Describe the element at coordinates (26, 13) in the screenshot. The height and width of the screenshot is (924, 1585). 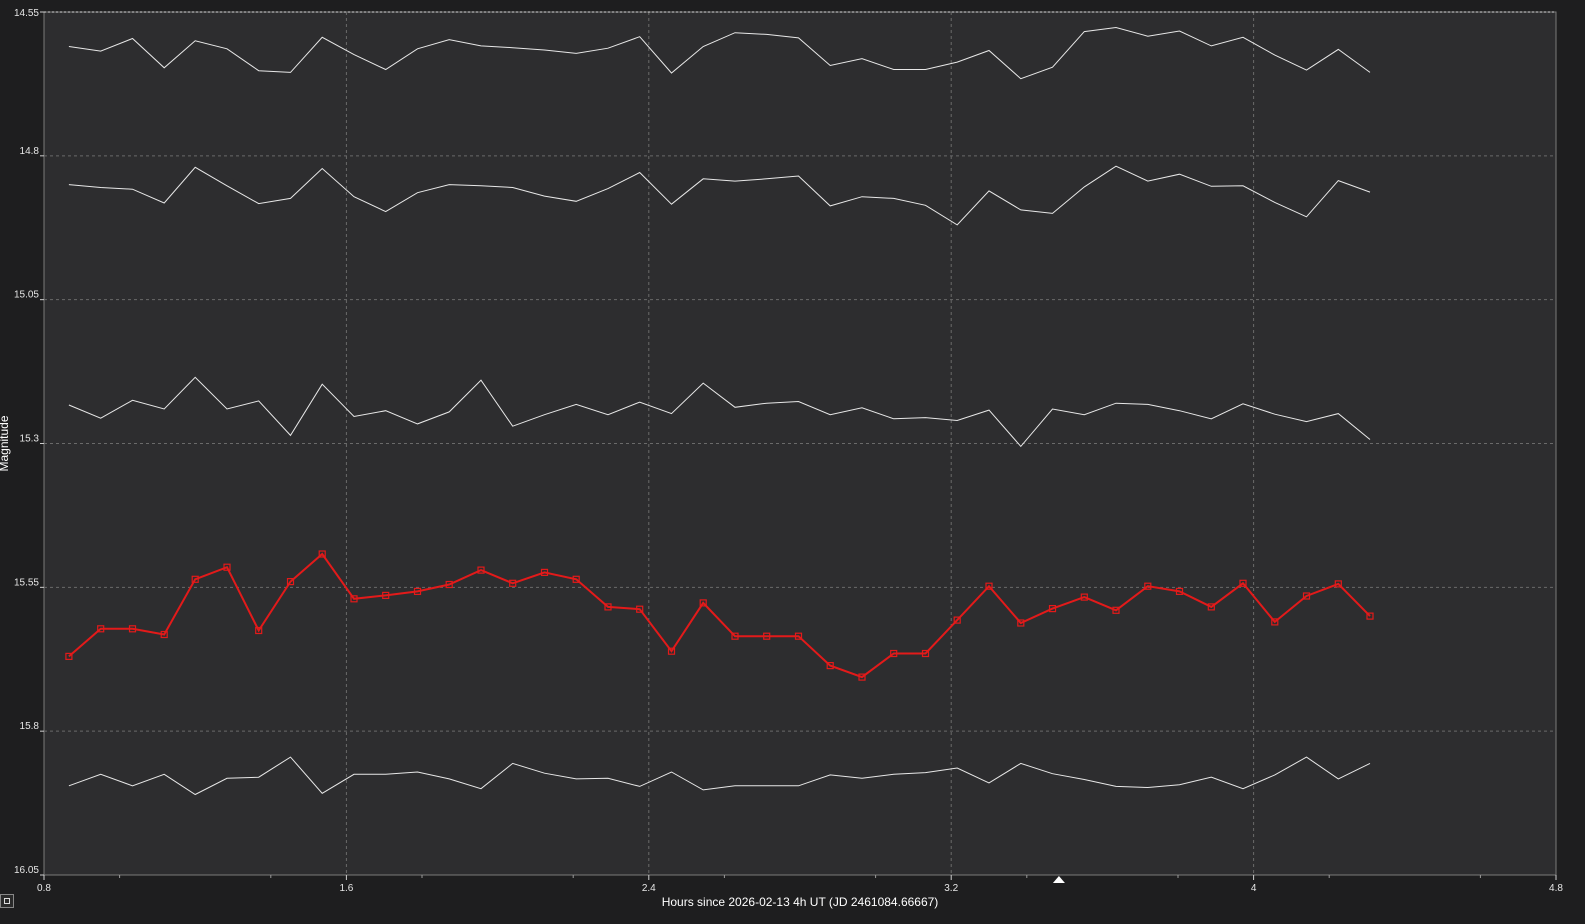
I see `y-tick-label: 14.55` at that location.